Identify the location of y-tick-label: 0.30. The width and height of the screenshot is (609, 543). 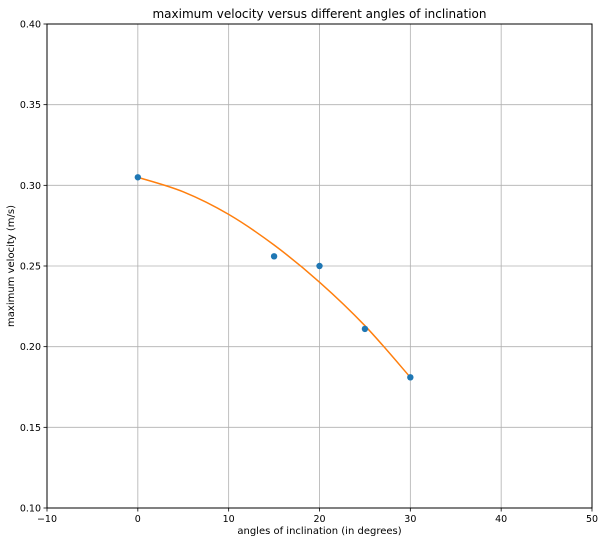
(30, 186).